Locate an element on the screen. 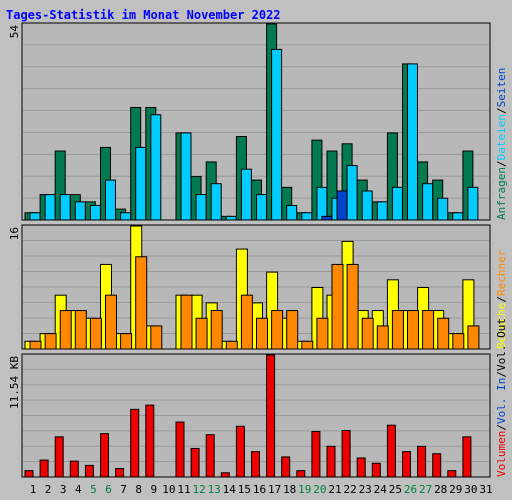  day-label: 29 is located at coordinates (455, 489).